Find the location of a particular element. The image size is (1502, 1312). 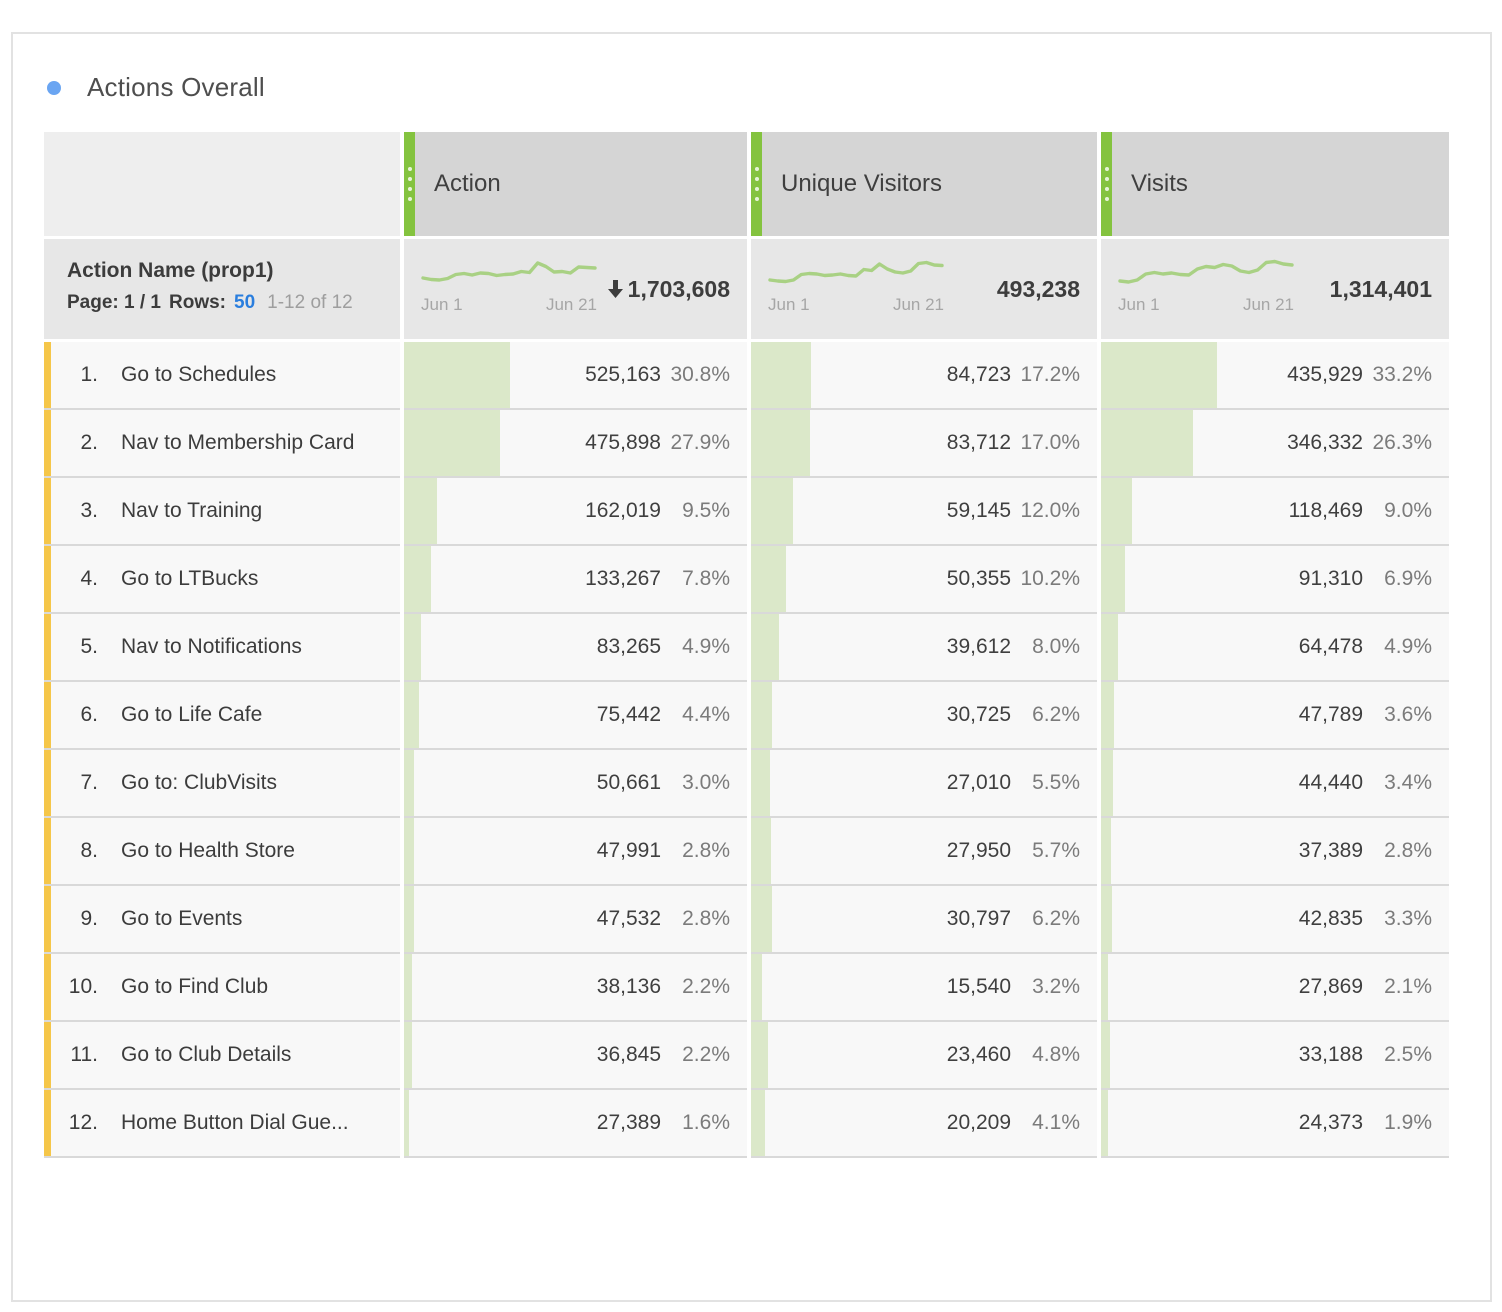

metric-cell-visits: 33,188 2.5% is located at coordinates (1275, 1056).